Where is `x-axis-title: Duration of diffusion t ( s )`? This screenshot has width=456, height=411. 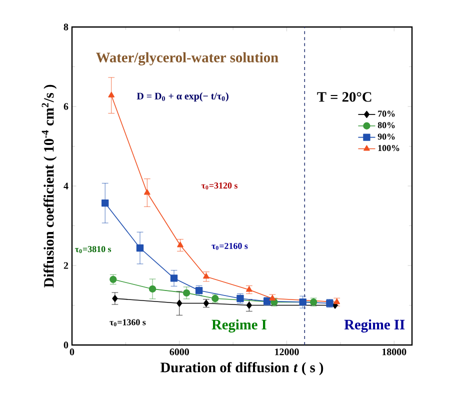 x-axis-title: Duration of diffusion t ( s ) is located at coordinates (242, 369).